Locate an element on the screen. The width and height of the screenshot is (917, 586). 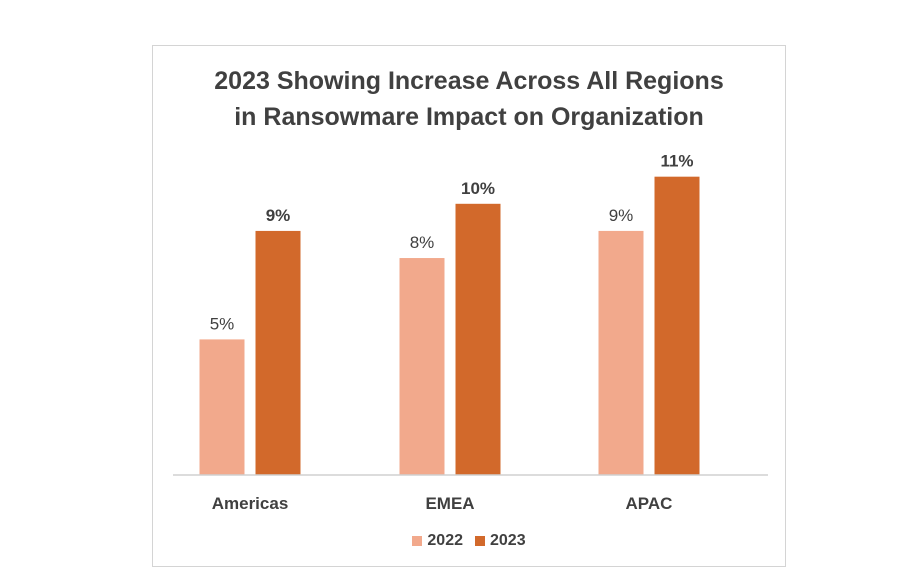
legend-swatch-2023 is located at coordinates (480, 541).